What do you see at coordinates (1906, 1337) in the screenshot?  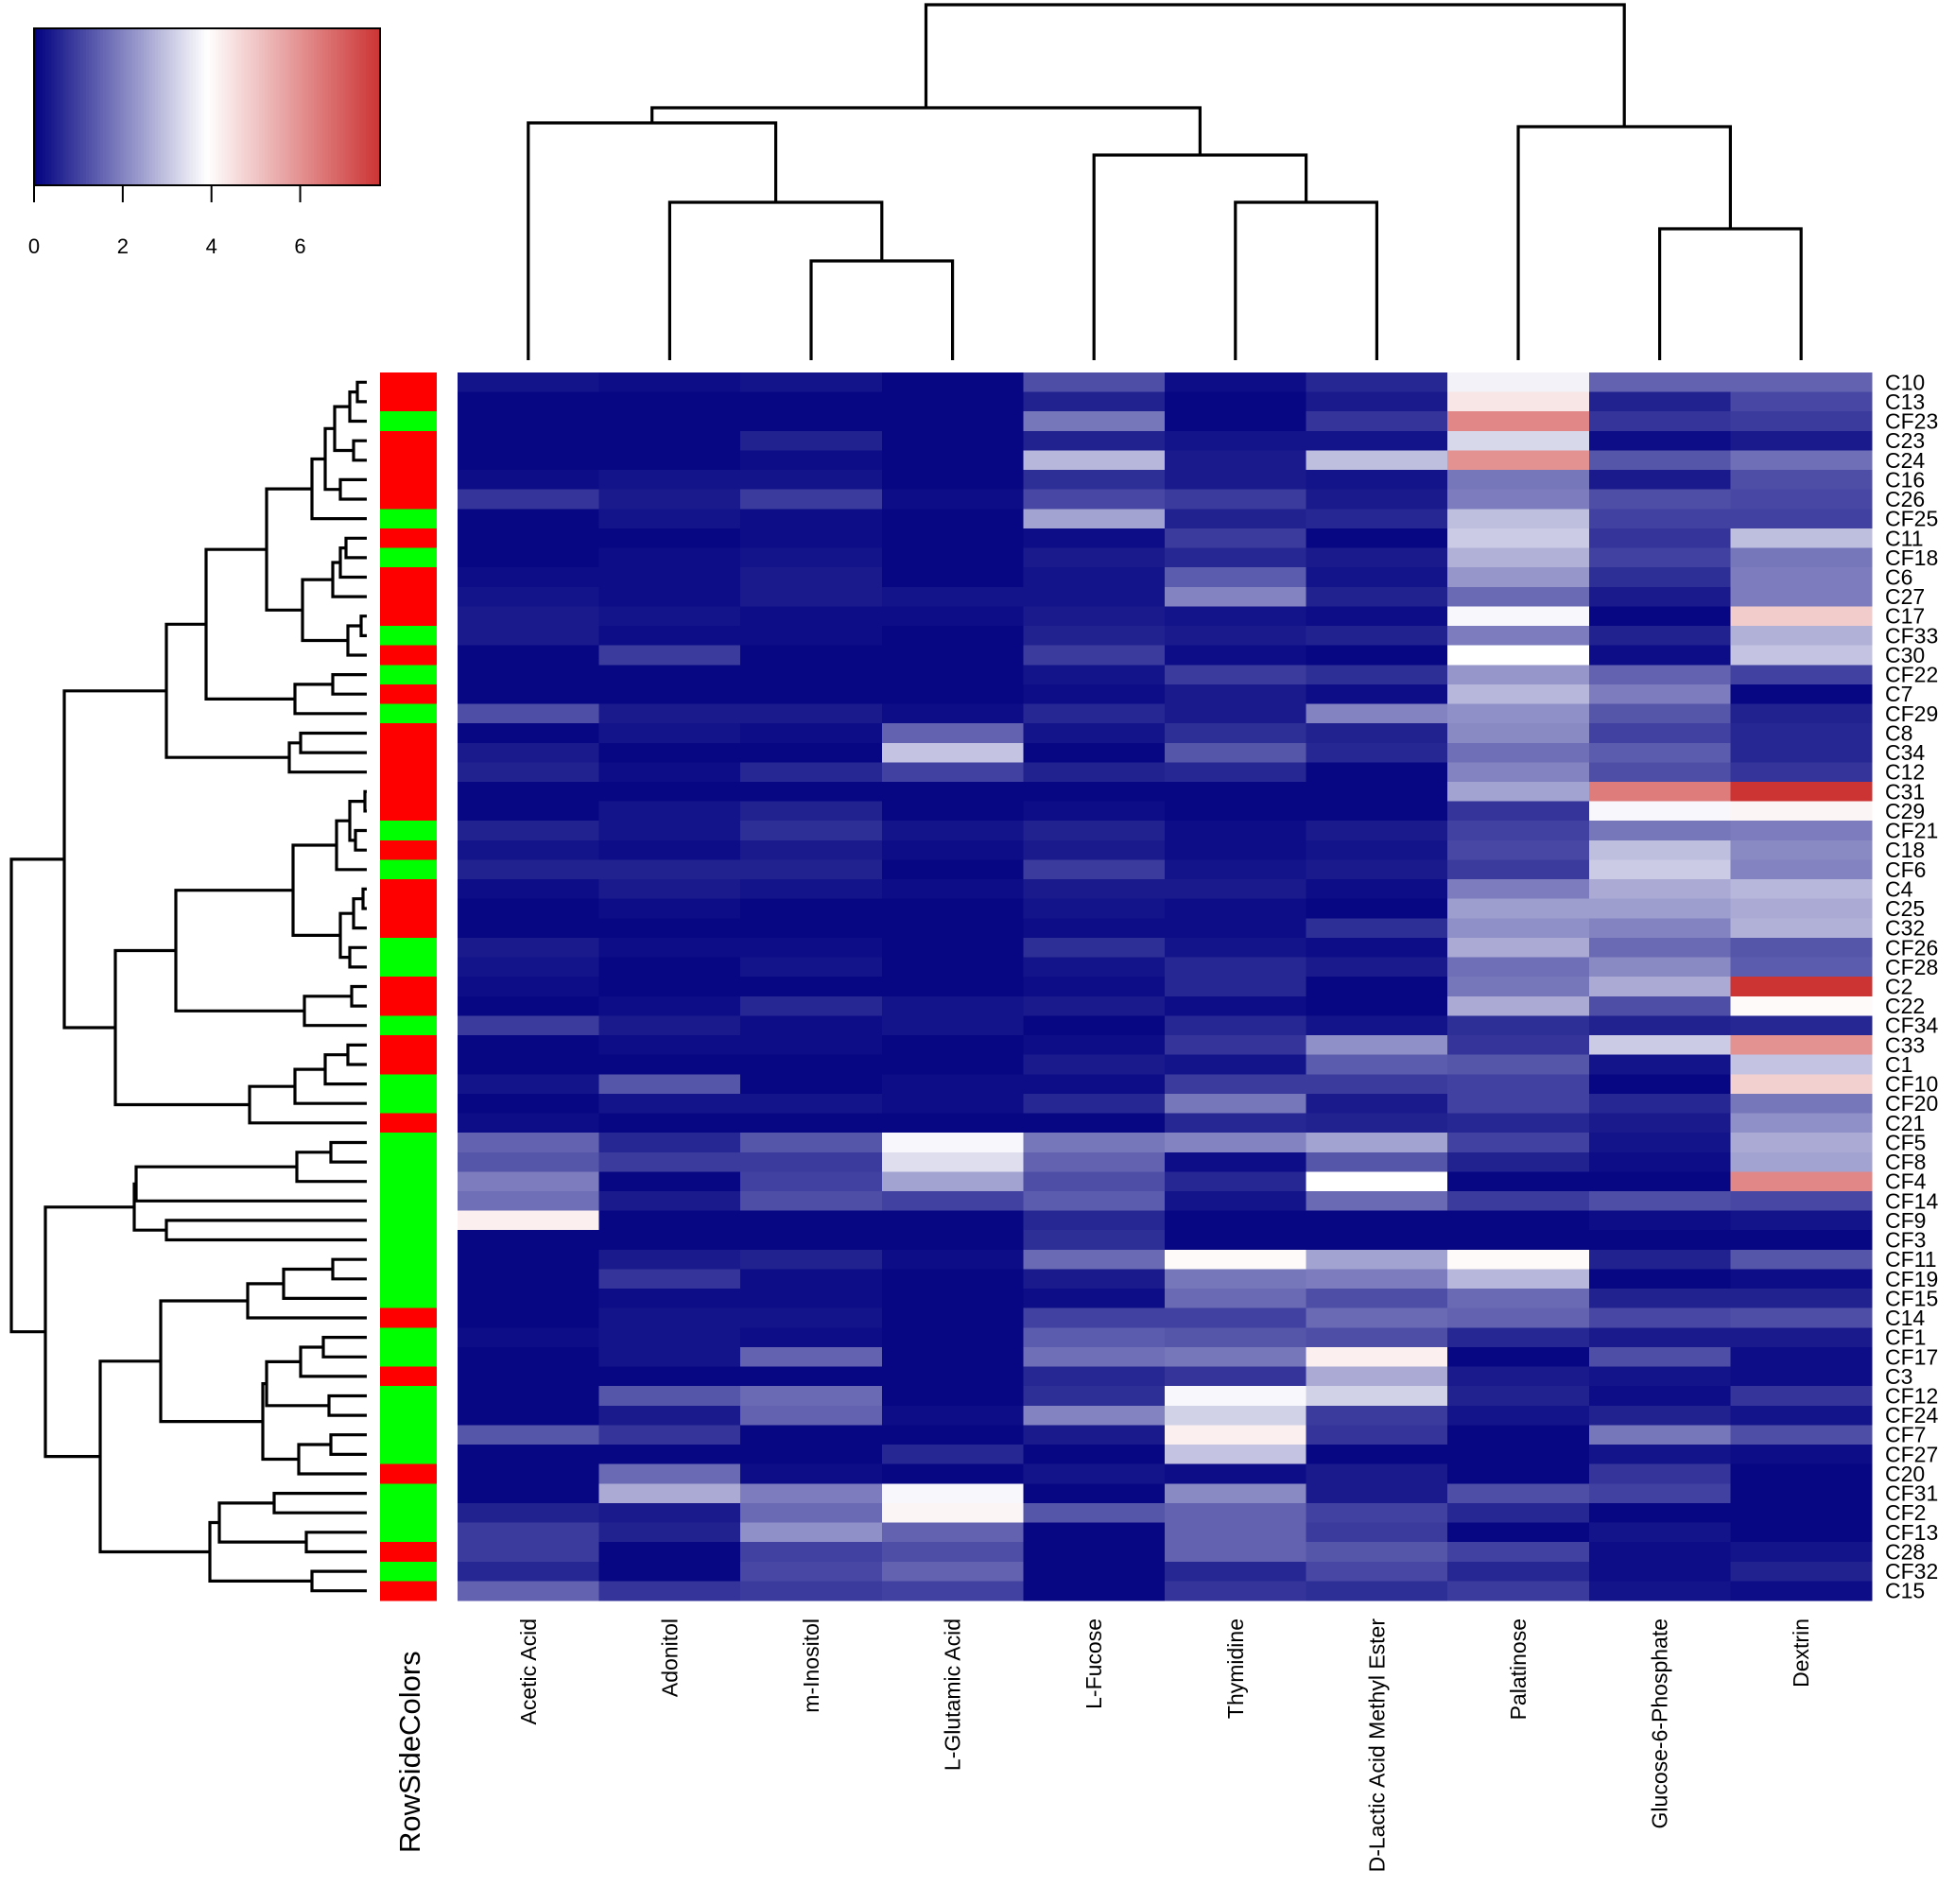 I see `row-label: CF1` at bounding box center [1906, 1337].